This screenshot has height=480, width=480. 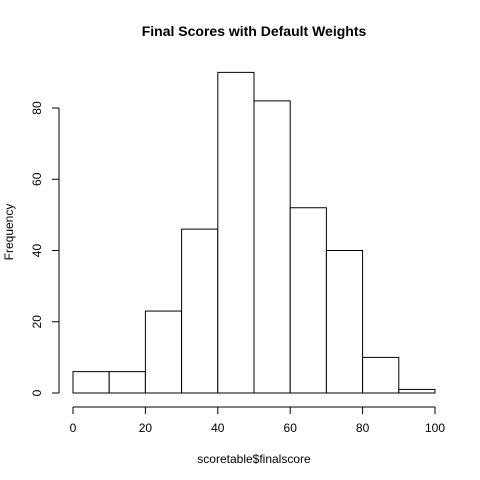 What do you see at coordinates (218, 428) in the screenshot?
I see `x-tick-label-40: 40` at bounding box center [218, 428].